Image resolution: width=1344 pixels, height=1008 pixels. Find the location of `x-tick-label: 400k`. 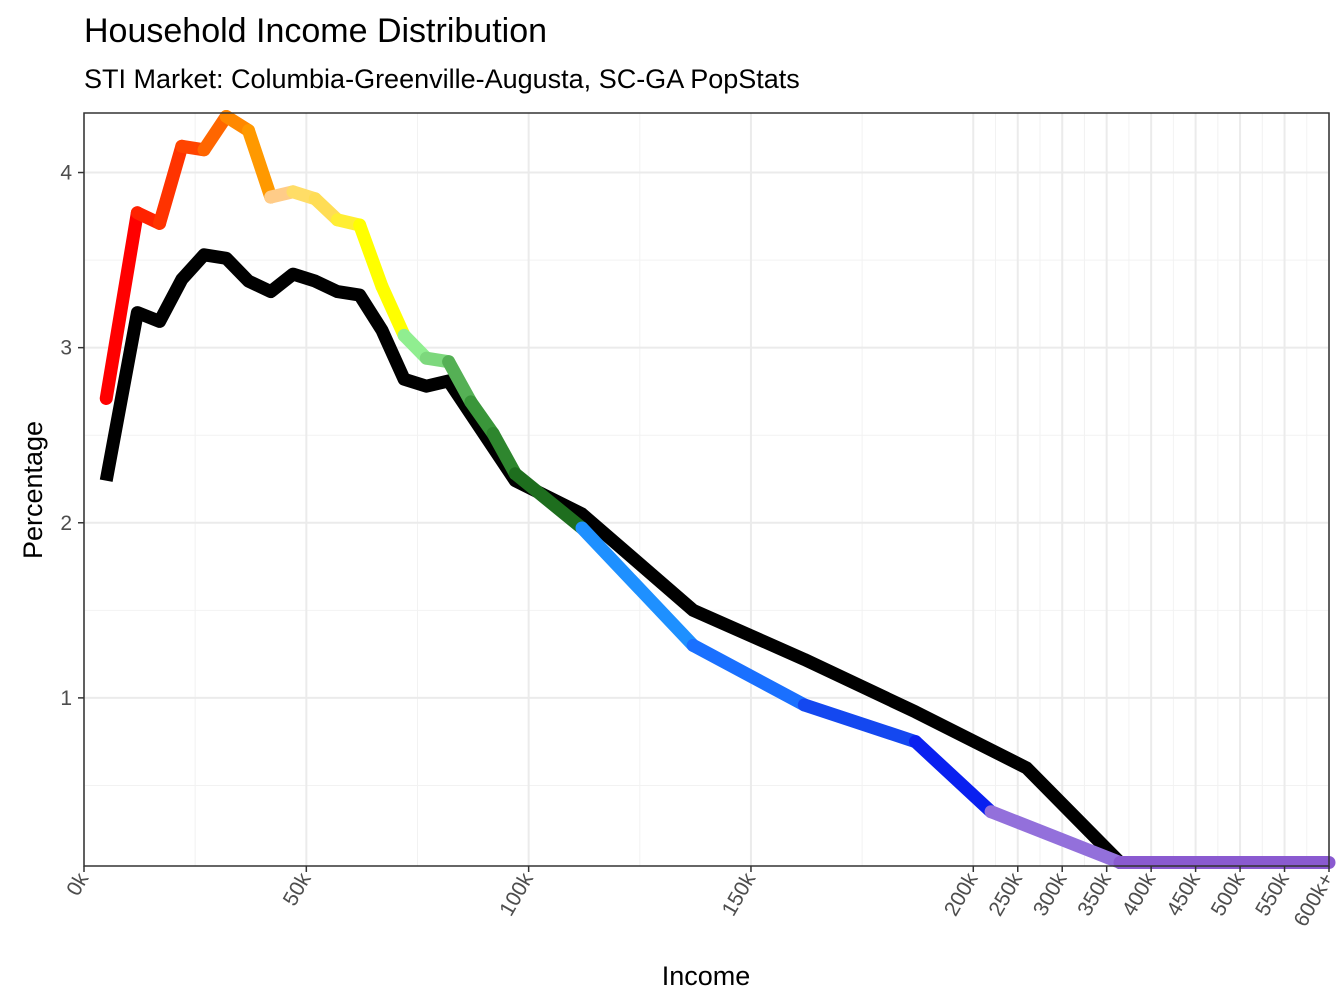

x-tick-label: 400k is located at coordinates (1139, 894).